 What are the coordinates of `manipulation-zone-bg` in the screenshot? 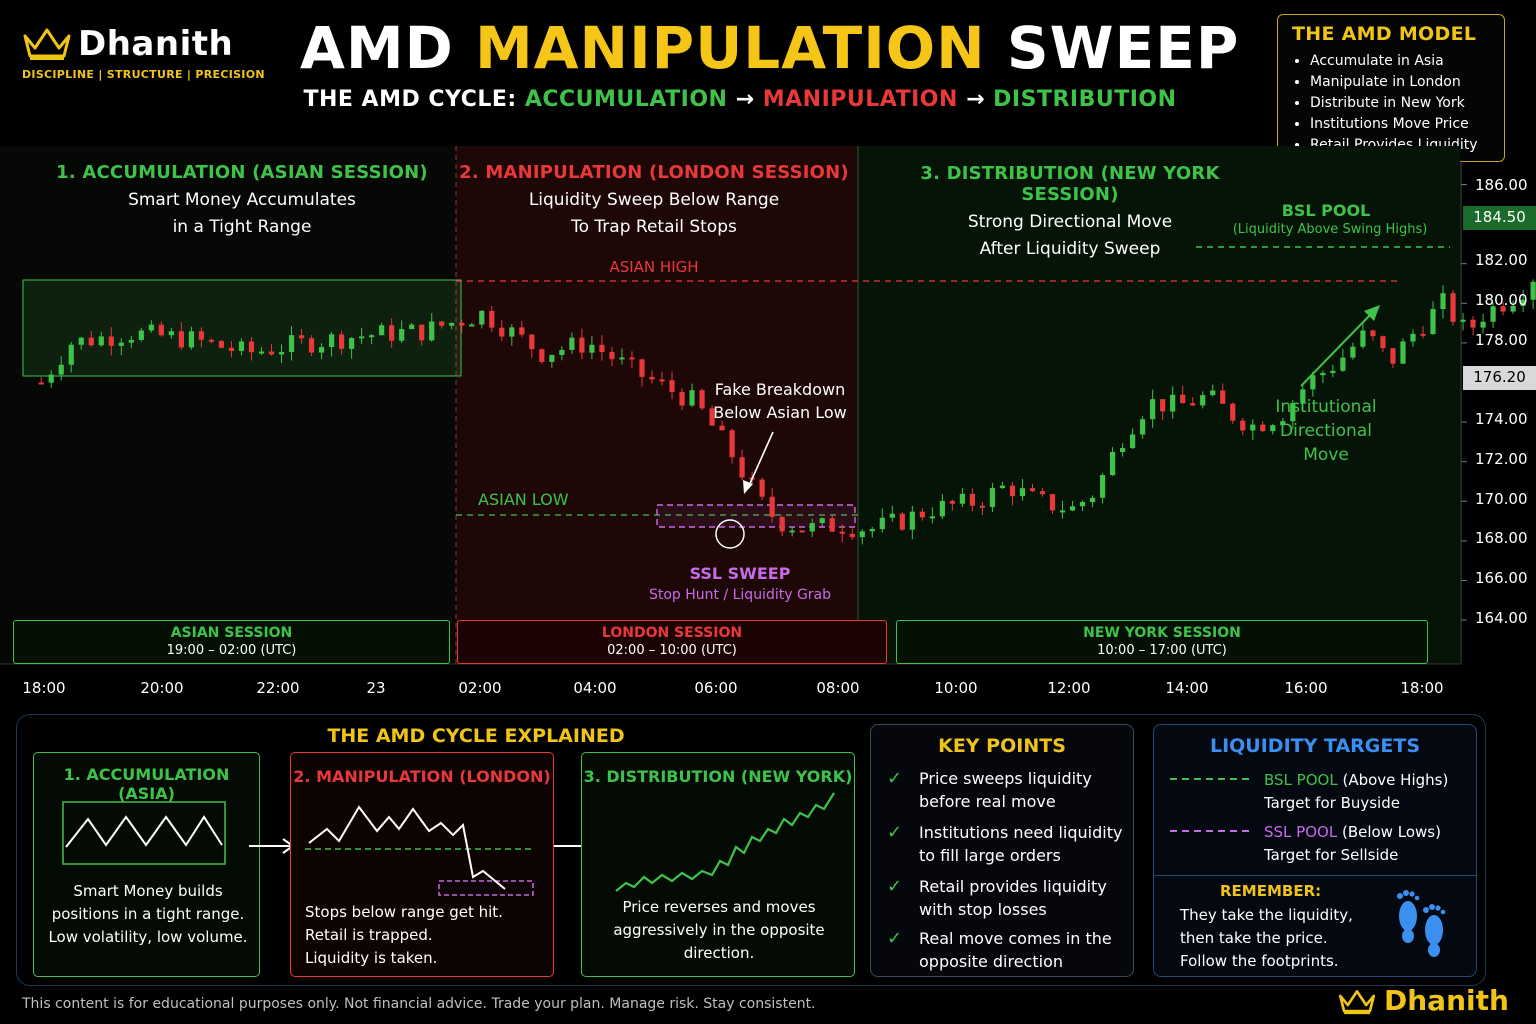 It's located at (657, 405).